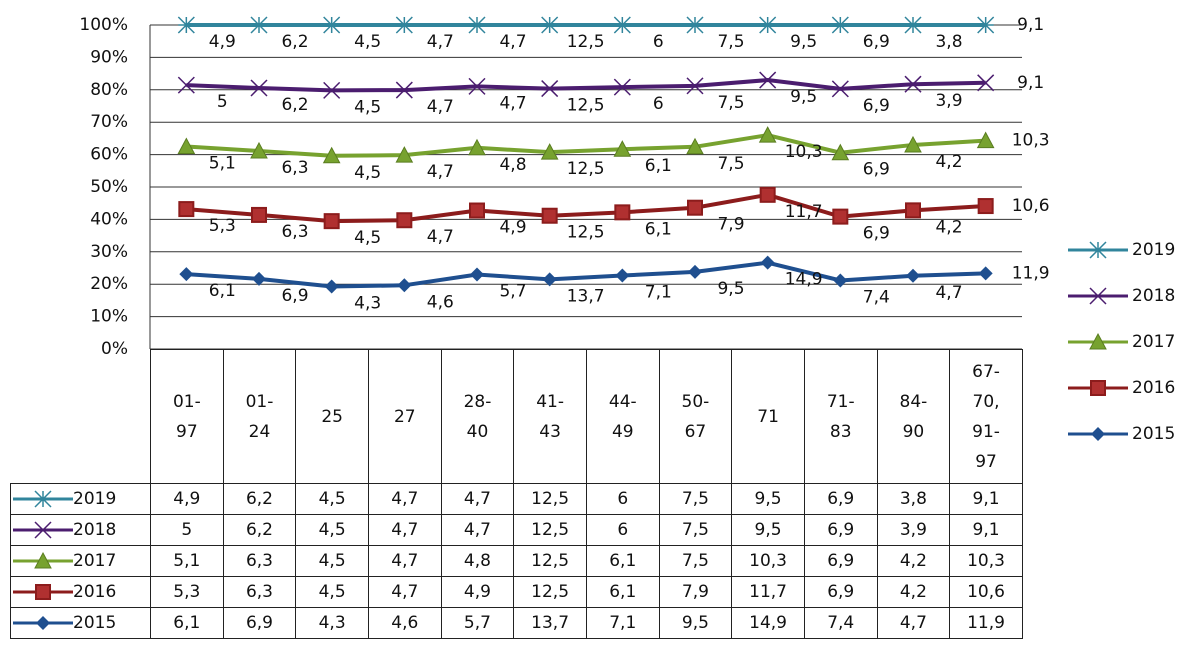 Image resolution: width=1194 pixels, height=670 pixels. I want to click on category-label: 50-67, so click(695, 416).